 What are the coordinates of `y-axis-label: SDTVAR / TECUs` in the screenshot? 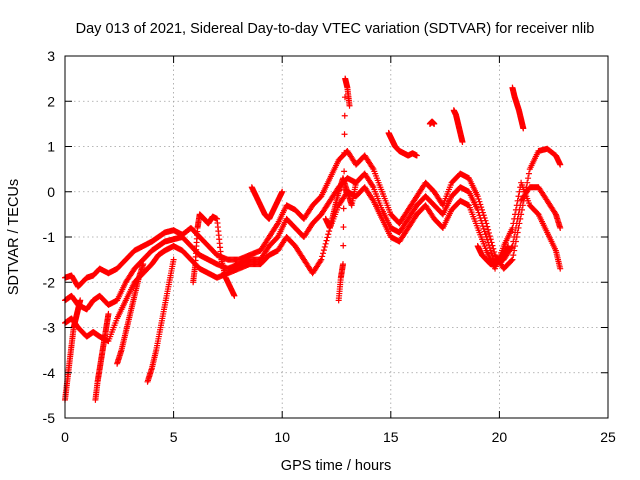 It's located at (14, 237).